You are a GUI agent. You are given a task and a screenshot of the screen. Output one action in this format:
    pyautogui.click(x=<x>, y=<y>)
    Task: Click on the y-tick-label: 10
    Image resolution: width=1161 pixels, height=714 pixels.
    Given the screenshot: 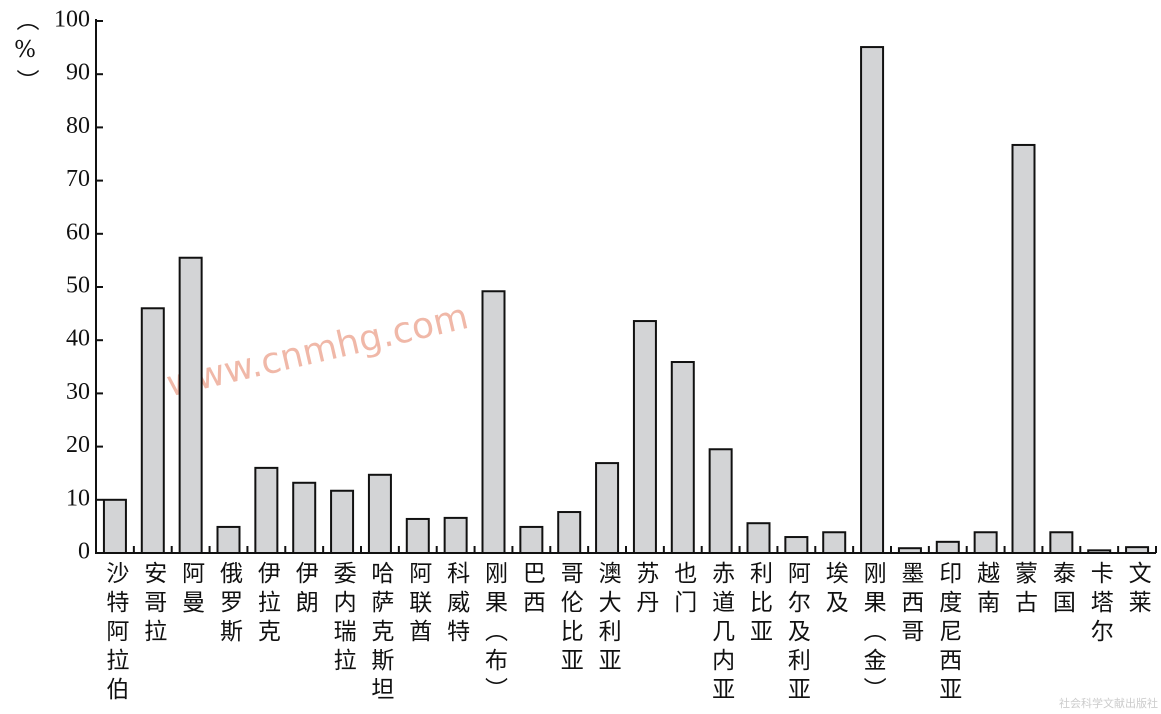 What is the action you would take?
    pyautogui.click(x=78, y=498)
    